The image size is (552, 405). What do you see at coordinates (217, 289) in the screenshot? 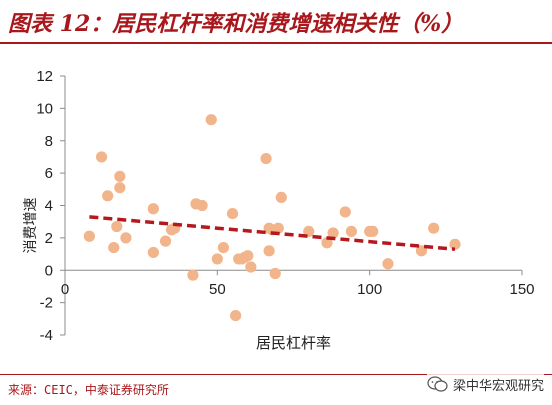
I see `x-tick-label: 50` at bounding box center [217, 289].